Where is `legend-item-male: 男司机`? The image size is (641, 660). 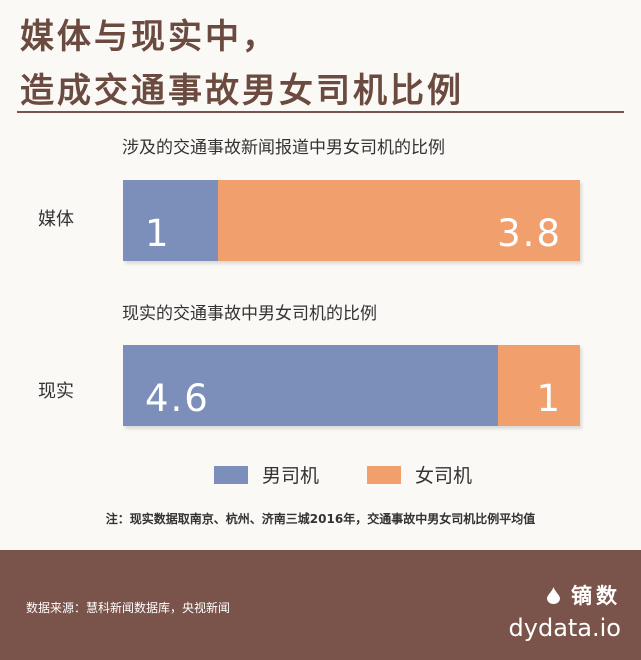
legend-item-male: 男司机 is located at coordinates (266, 474).